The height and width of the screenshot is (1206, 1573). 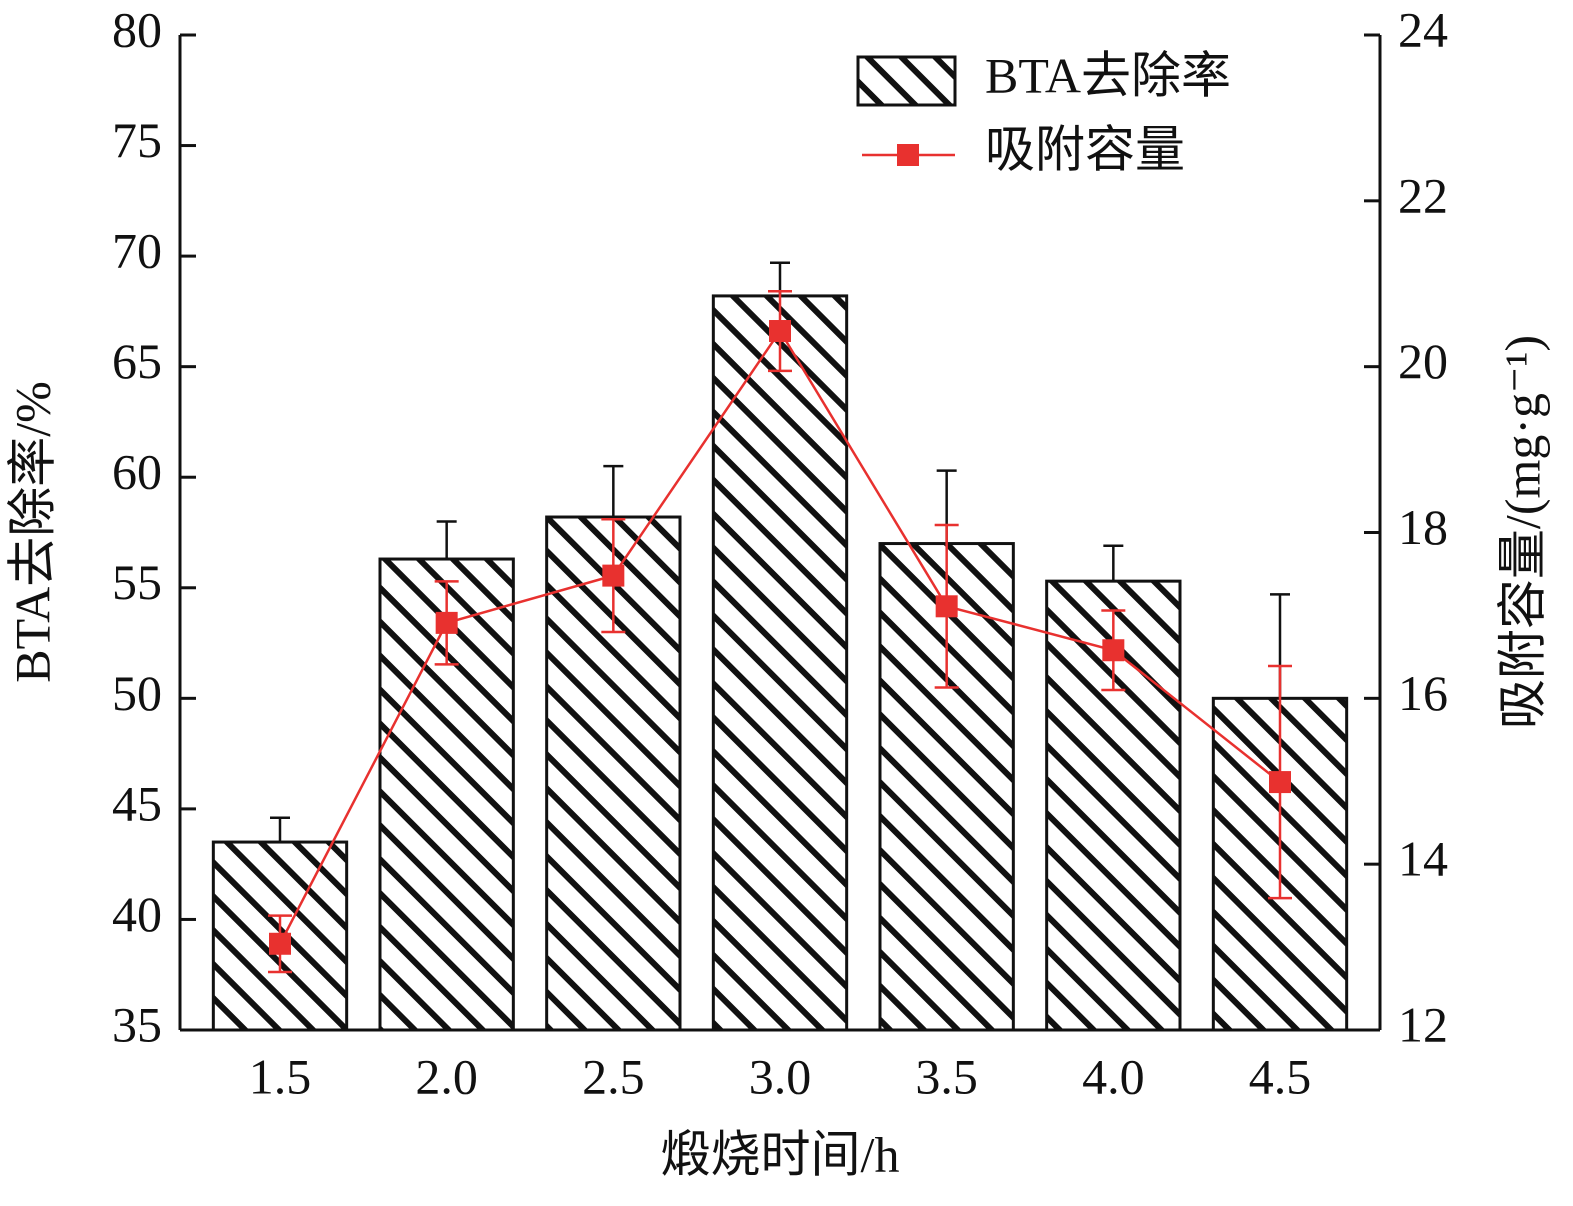 I want to click on x-tick-label: 2.5, so click(x=613, y=1076).